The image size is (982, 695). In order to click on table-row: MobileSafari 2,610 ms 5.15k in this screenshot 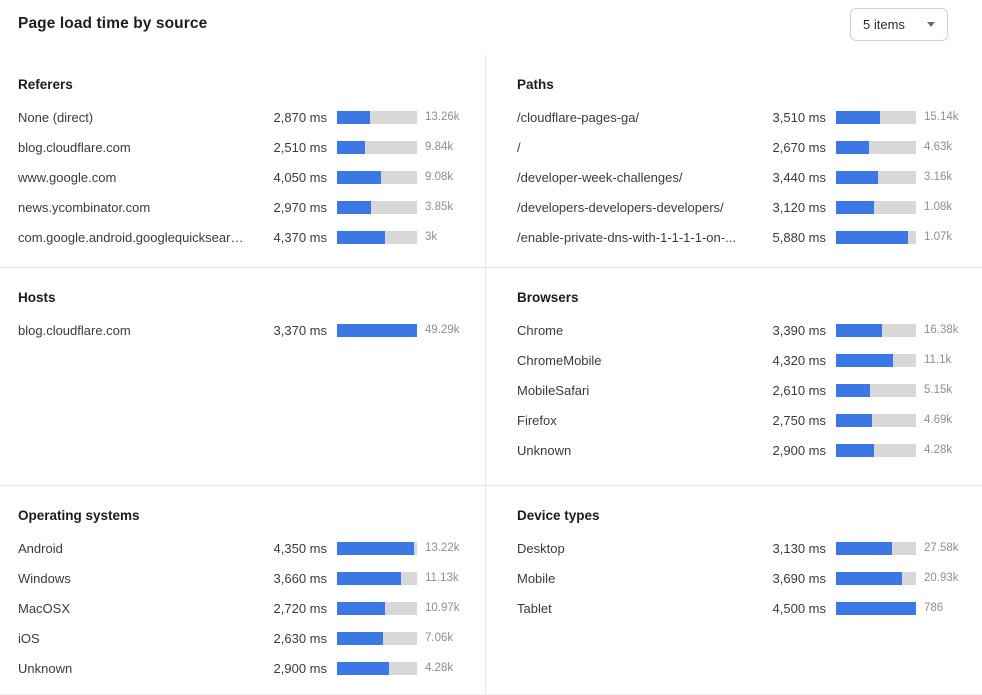, I will do `click(743, 390)`.